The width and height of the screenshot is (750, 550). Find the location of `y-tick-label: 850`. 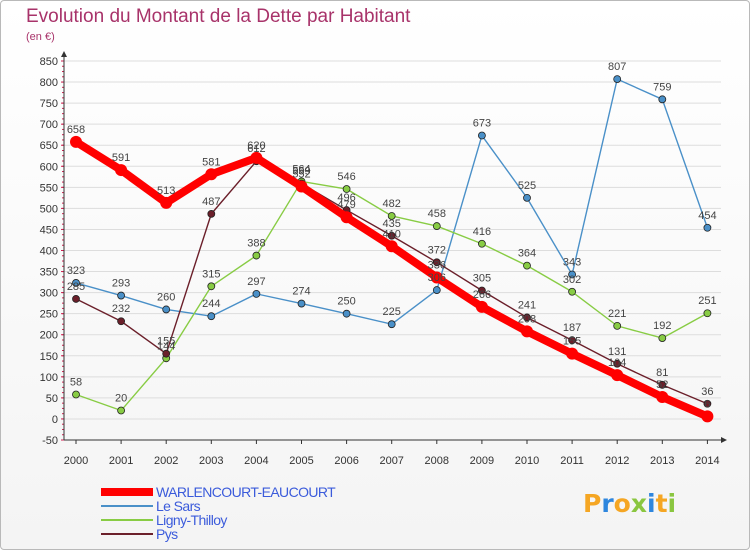

y-tick-label: 850 is located at coordinates (49, 62).